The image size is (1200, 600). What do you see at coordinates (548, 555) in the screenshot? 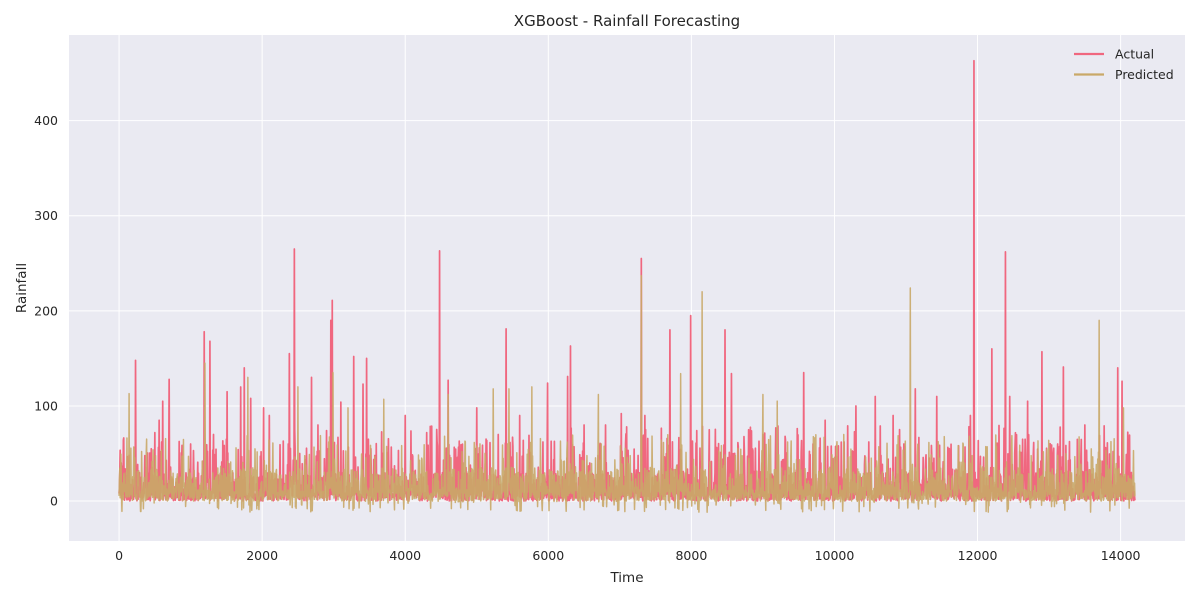
I see `x-tick-label: 6000` at bounding box center [548, 555].